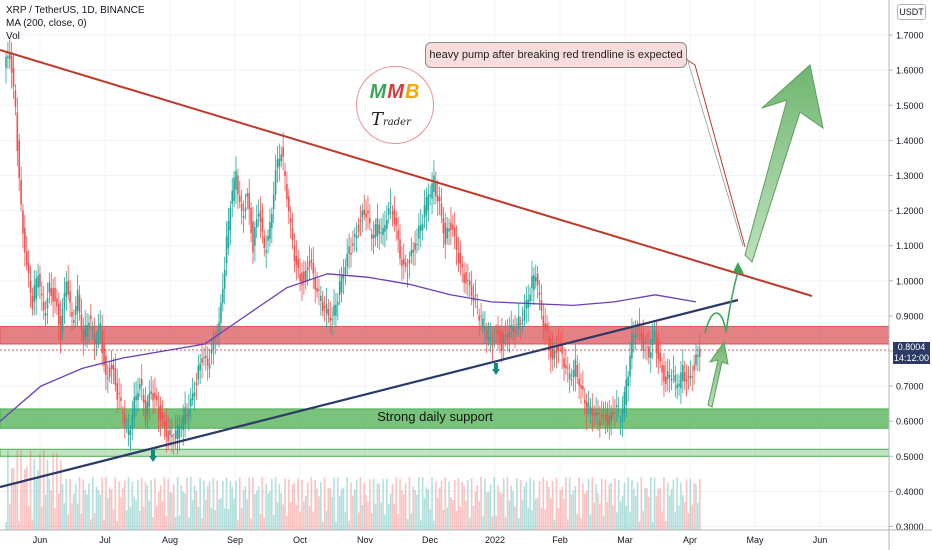  What do you see at coordinates (466, 537) in the screenshot?
I see `time-axis: Jun Jul Aug Sep Oct Nov Dec 2022 Feb Mar Apr May Jun` at bounding box center [466, 537].